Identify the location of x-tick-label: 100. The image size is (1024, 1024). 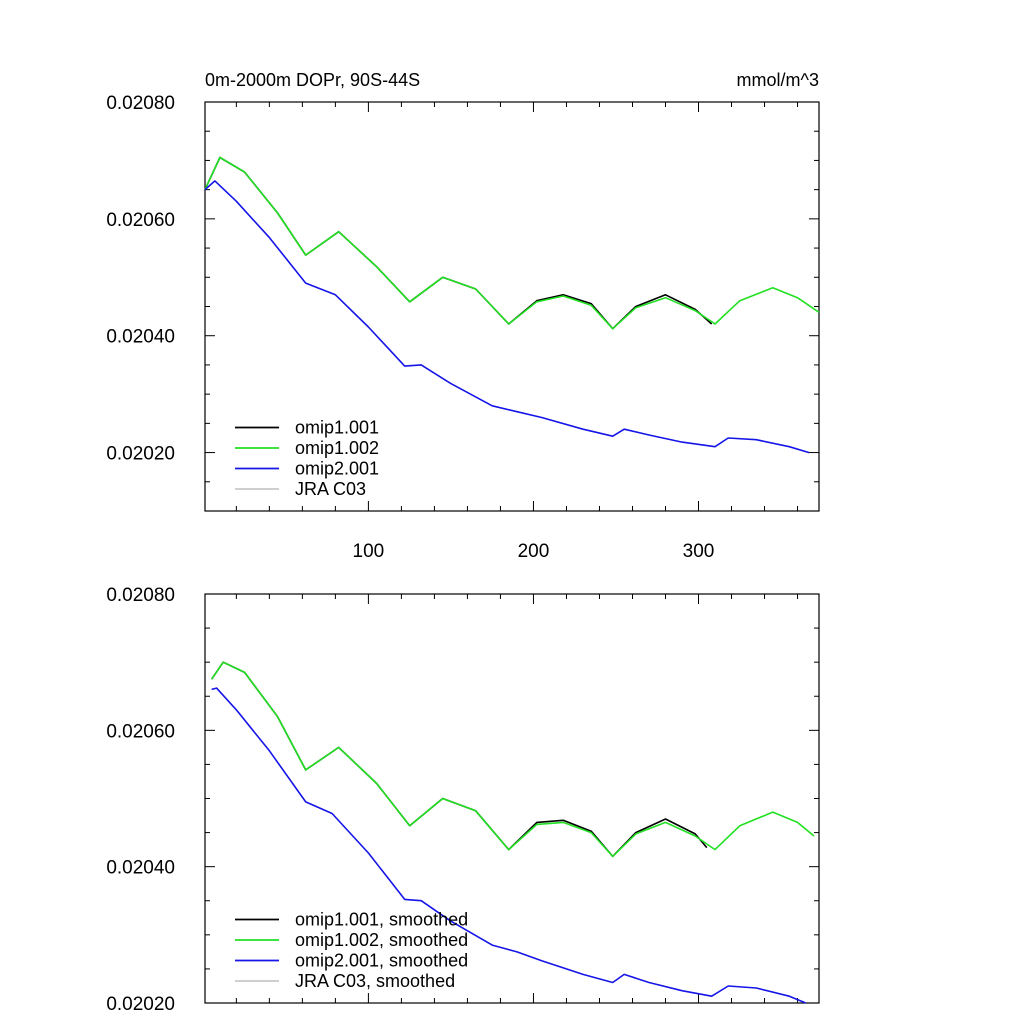
(369, 551).